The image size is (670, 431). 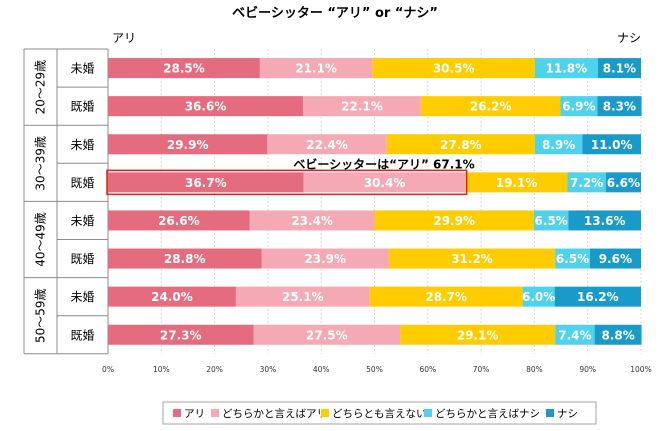 What do you see at coordinates (161, 369) in the screenshot?
I see `x-tick-label: 10%` at bounding box center [161, 369].